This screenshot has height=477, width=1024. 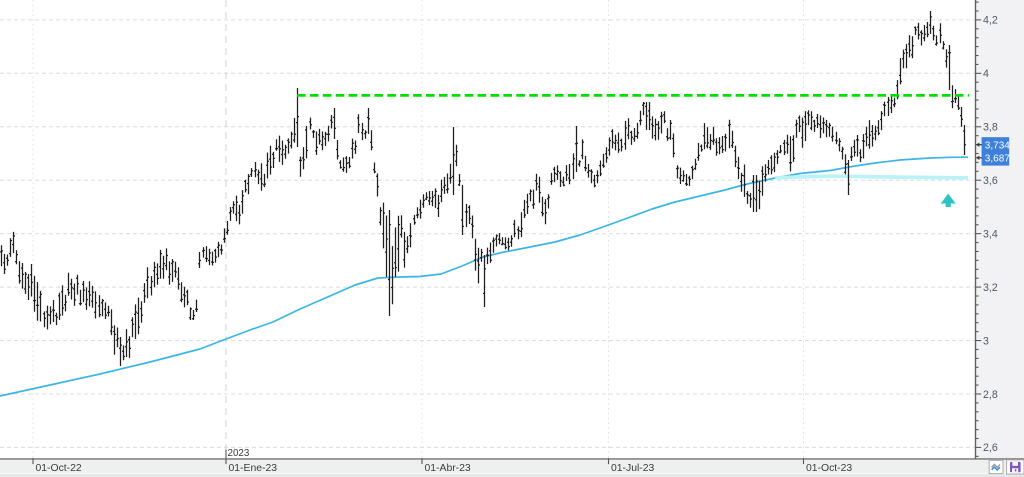 I want to click on svg-text: 01-Oct-23, so click(x=829, y=468).